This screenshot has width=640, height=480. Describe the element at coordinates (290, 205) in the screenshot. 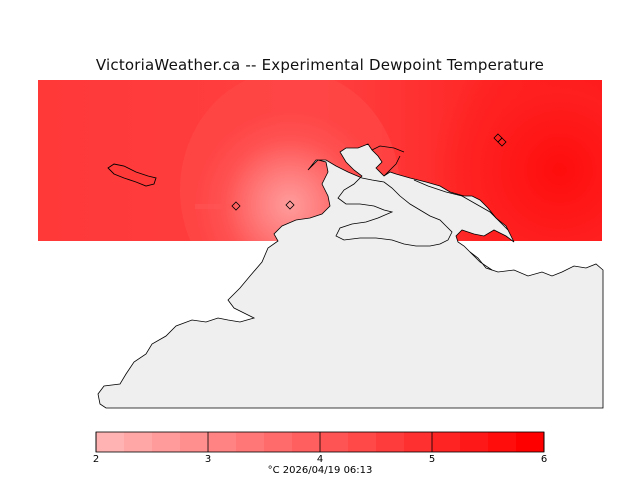

I see `station-center` at that location.